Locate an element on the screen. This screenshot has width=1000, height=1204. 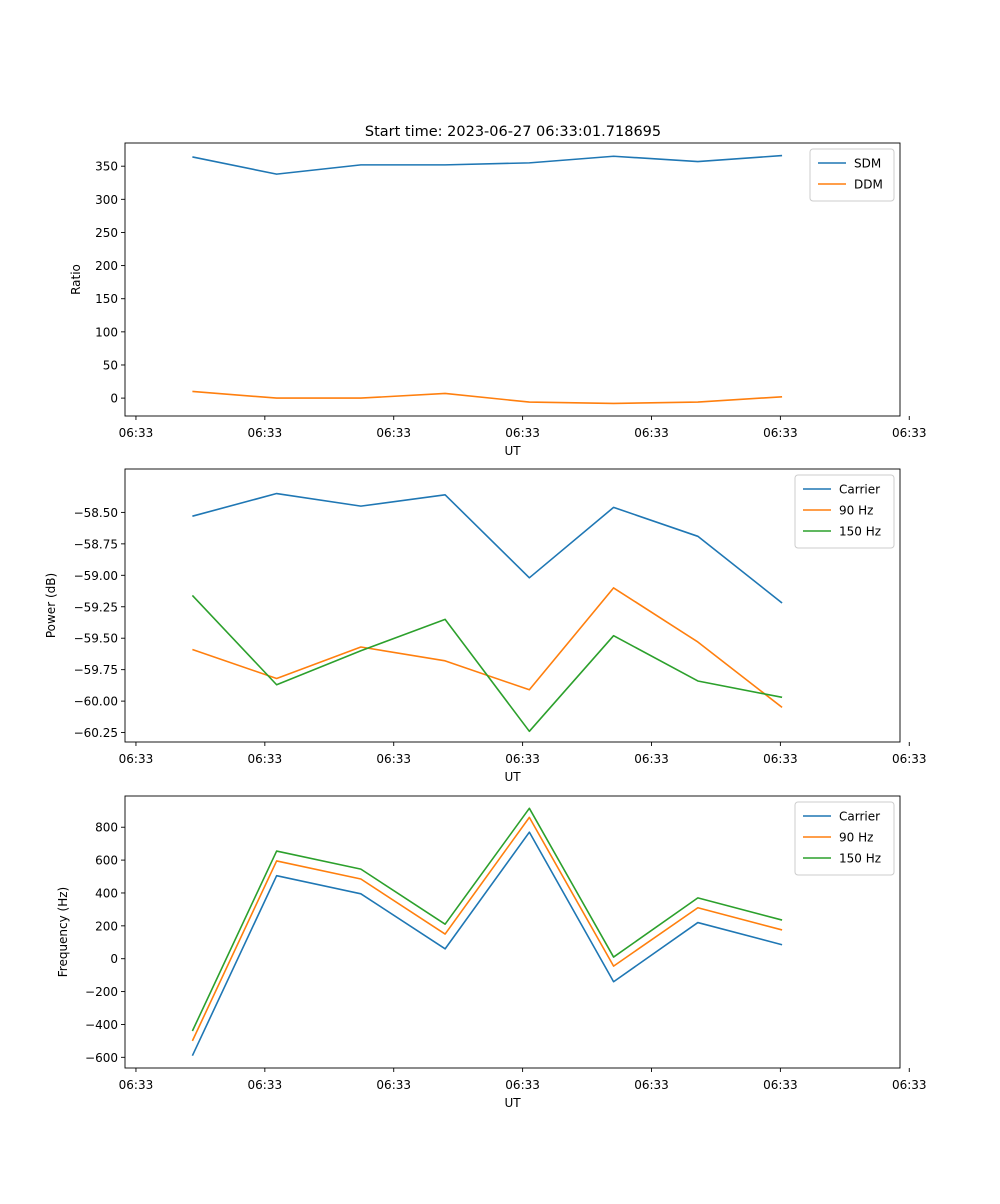
frequency-ylabel: Frequency (Hz) is located at coordinates (63, 932).